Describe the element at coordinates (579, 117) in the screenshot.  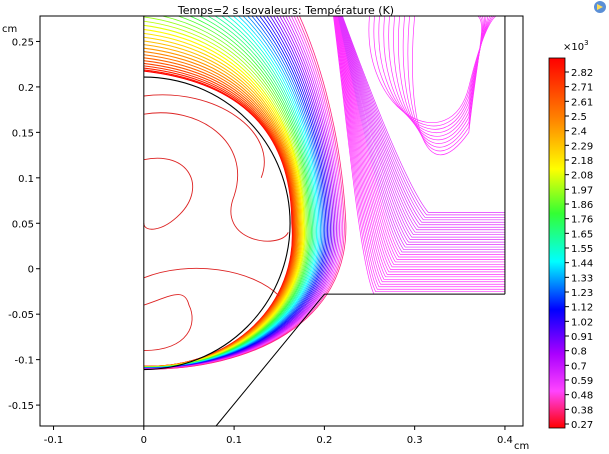
I see `colorbar-tick-label: 2.5` at that location.